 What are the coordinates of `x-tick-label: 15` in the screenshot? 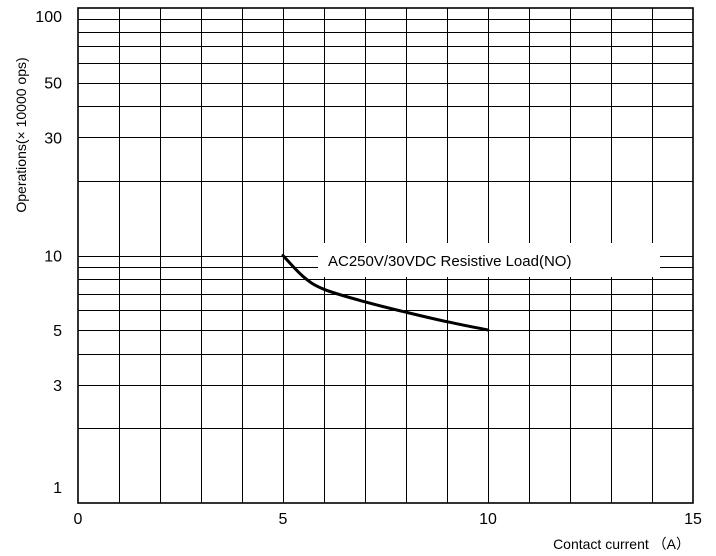 It's located at (693, 519).